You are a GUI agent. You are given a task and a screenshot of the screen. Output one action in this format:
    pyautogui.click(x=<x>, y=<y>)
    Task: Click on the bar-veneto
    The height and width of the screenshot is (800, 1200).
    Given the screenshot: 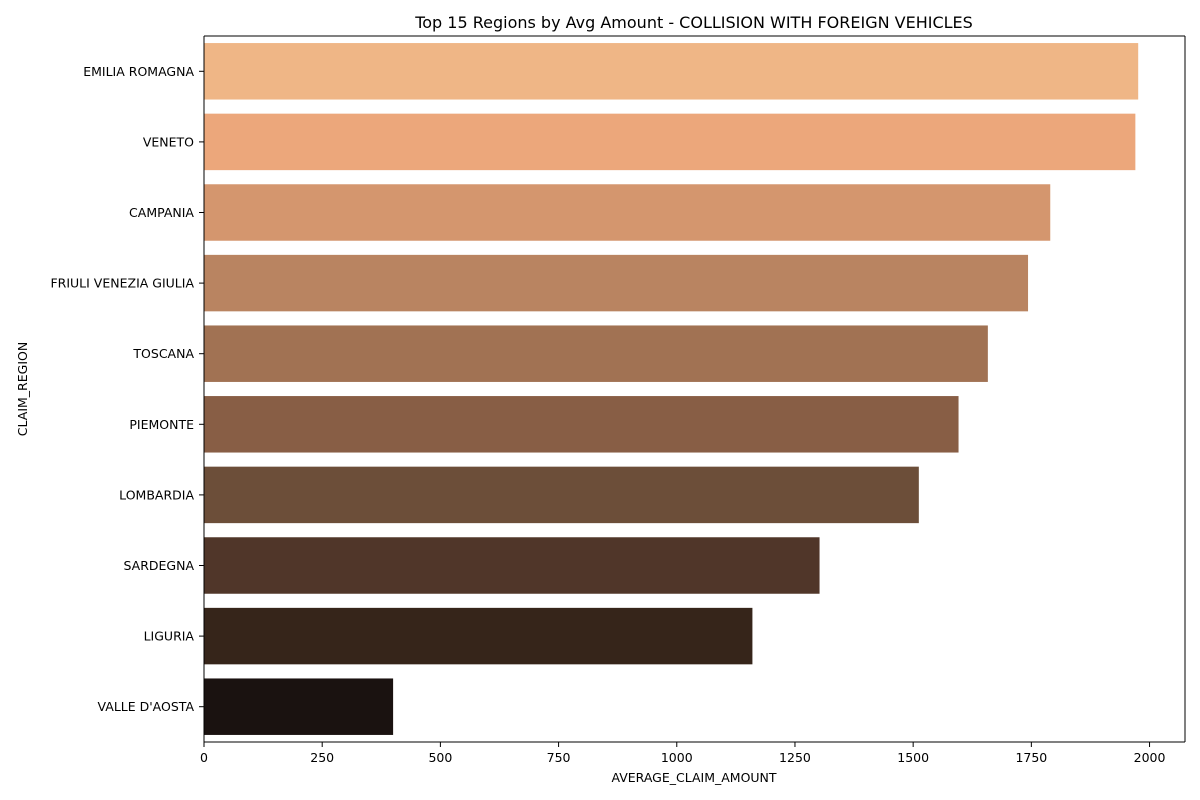 What is the action you would take?
    pyautogui.click(x=670, y=142)
    